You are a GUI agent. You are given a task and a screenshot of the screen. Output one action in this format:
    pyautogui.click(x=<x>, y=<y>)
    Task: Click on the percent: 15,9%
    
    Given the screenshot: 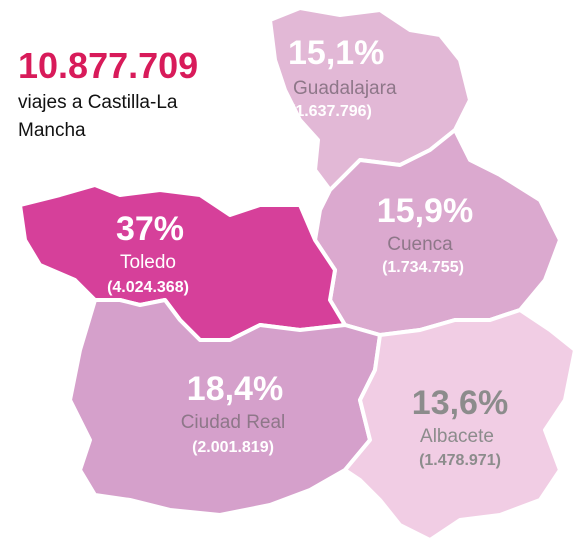 What is the action you would take?
    pyautogui.click(x=425, y=211)
    